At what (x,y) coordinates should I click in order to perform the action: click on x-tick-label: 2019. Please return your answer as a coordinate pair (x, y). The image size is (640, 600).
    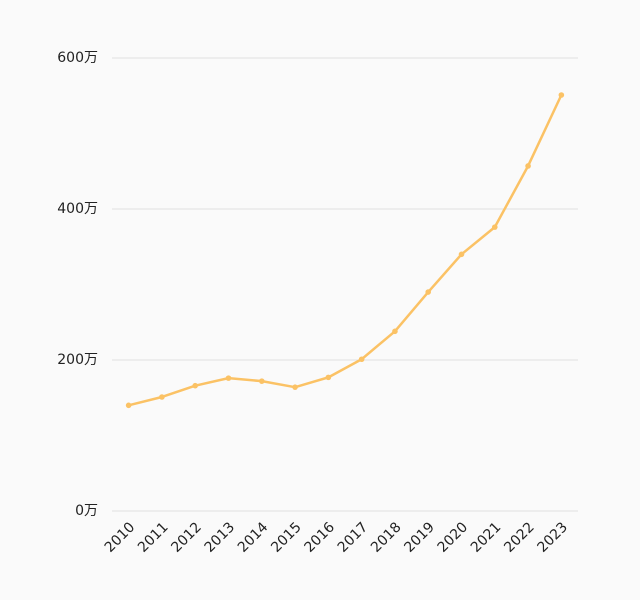
    Looking at the image, I should click on (419, 537).